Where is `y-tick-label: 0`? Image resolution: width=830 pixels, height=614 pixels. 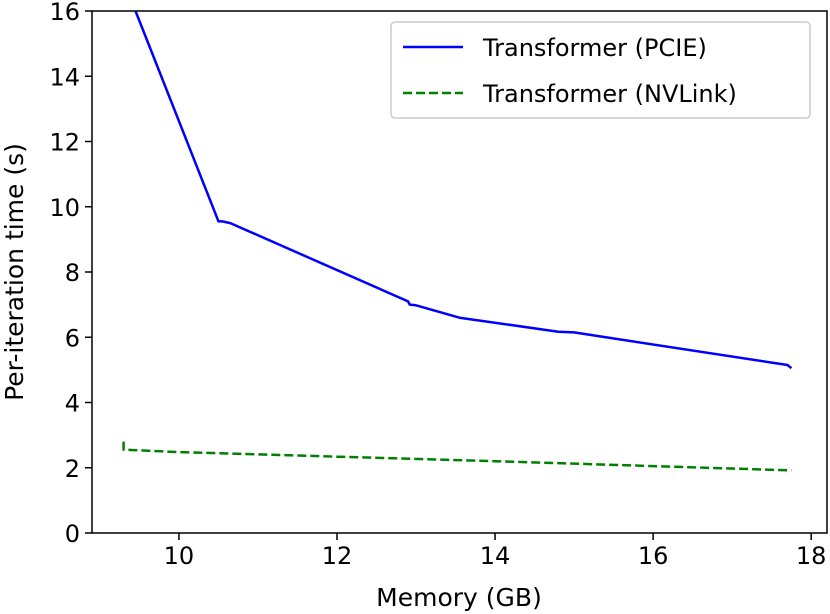 y-tick-label: 0 is located at coordinates (72, 534).